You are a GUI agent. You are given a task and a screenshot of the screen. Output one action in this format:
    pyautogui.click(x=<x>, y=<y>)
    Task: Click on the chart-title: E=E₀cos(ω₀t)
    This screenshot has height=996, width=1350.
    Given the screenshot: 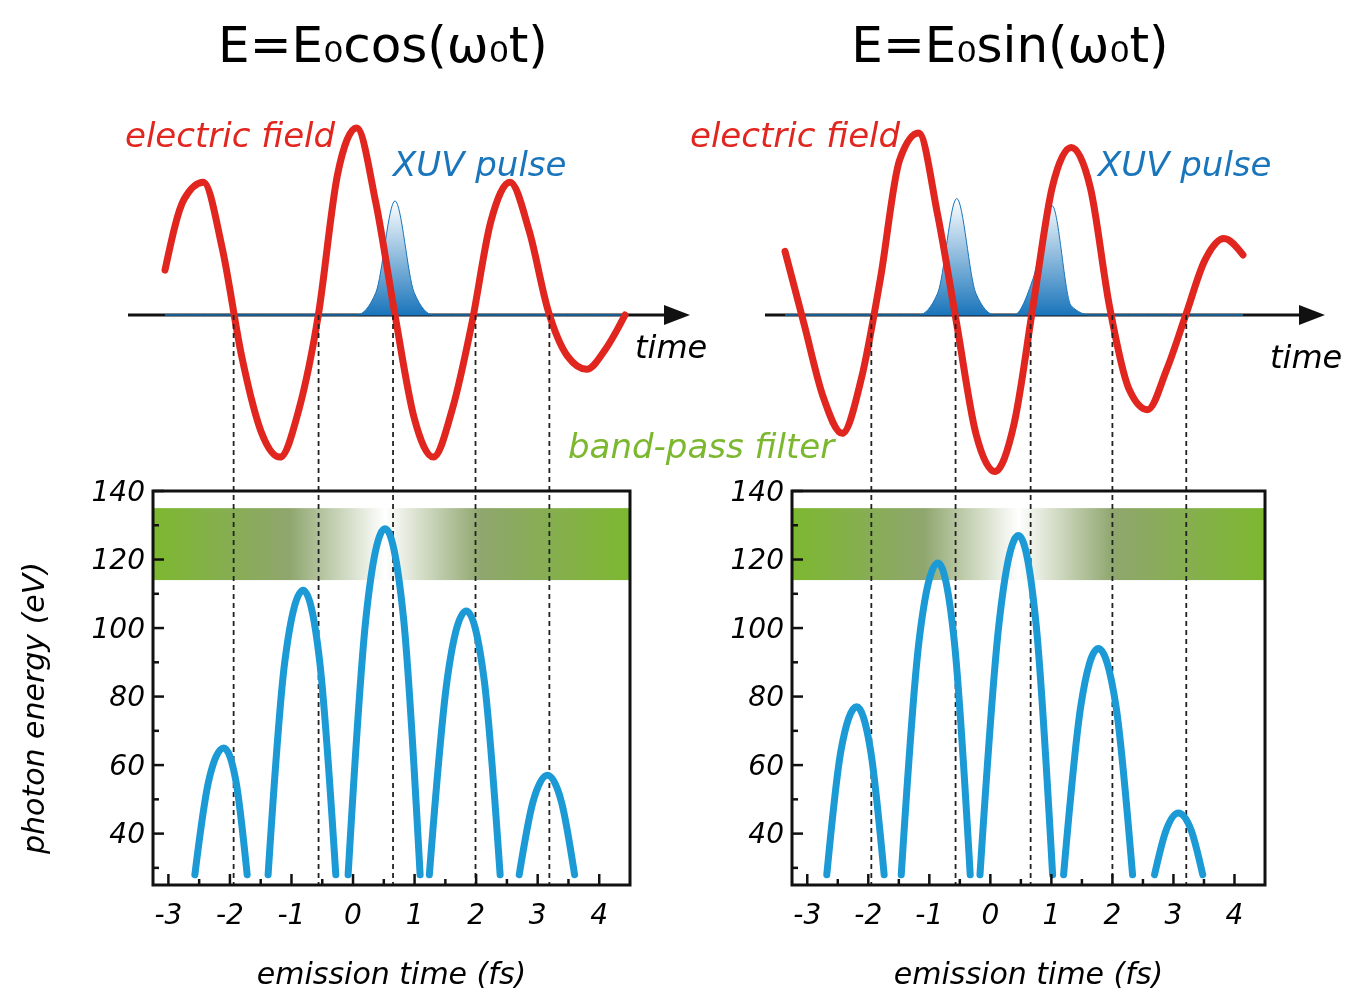 What is the action you would take?
    pyautogui.click(x=383, y=45)
    